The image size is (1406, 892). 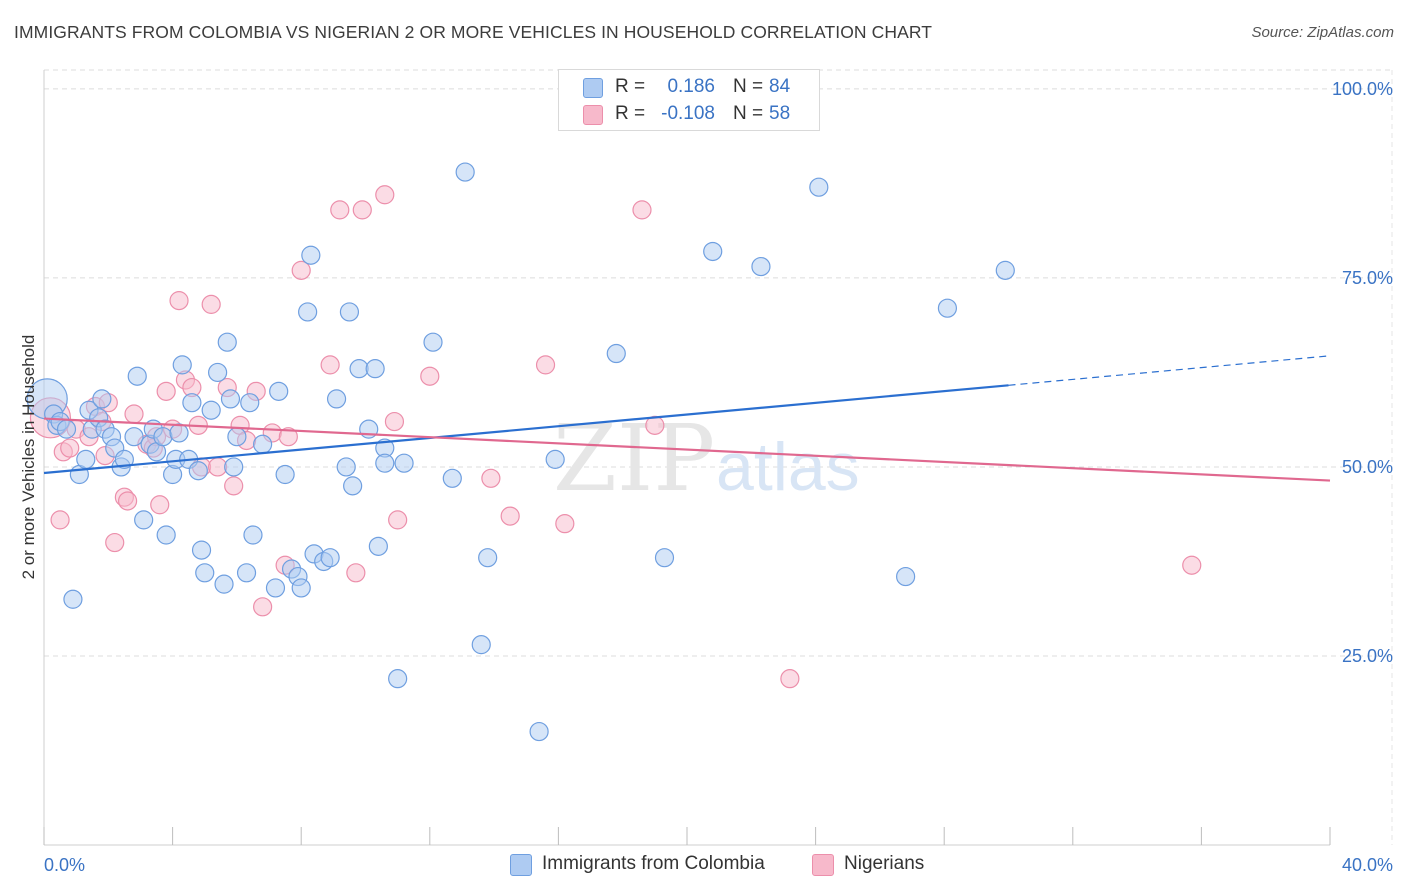 What do you see at coordinates (634, 458) in the screenshot?
I see `watermark-zip: ZIP` at bounding box center [634, 458].